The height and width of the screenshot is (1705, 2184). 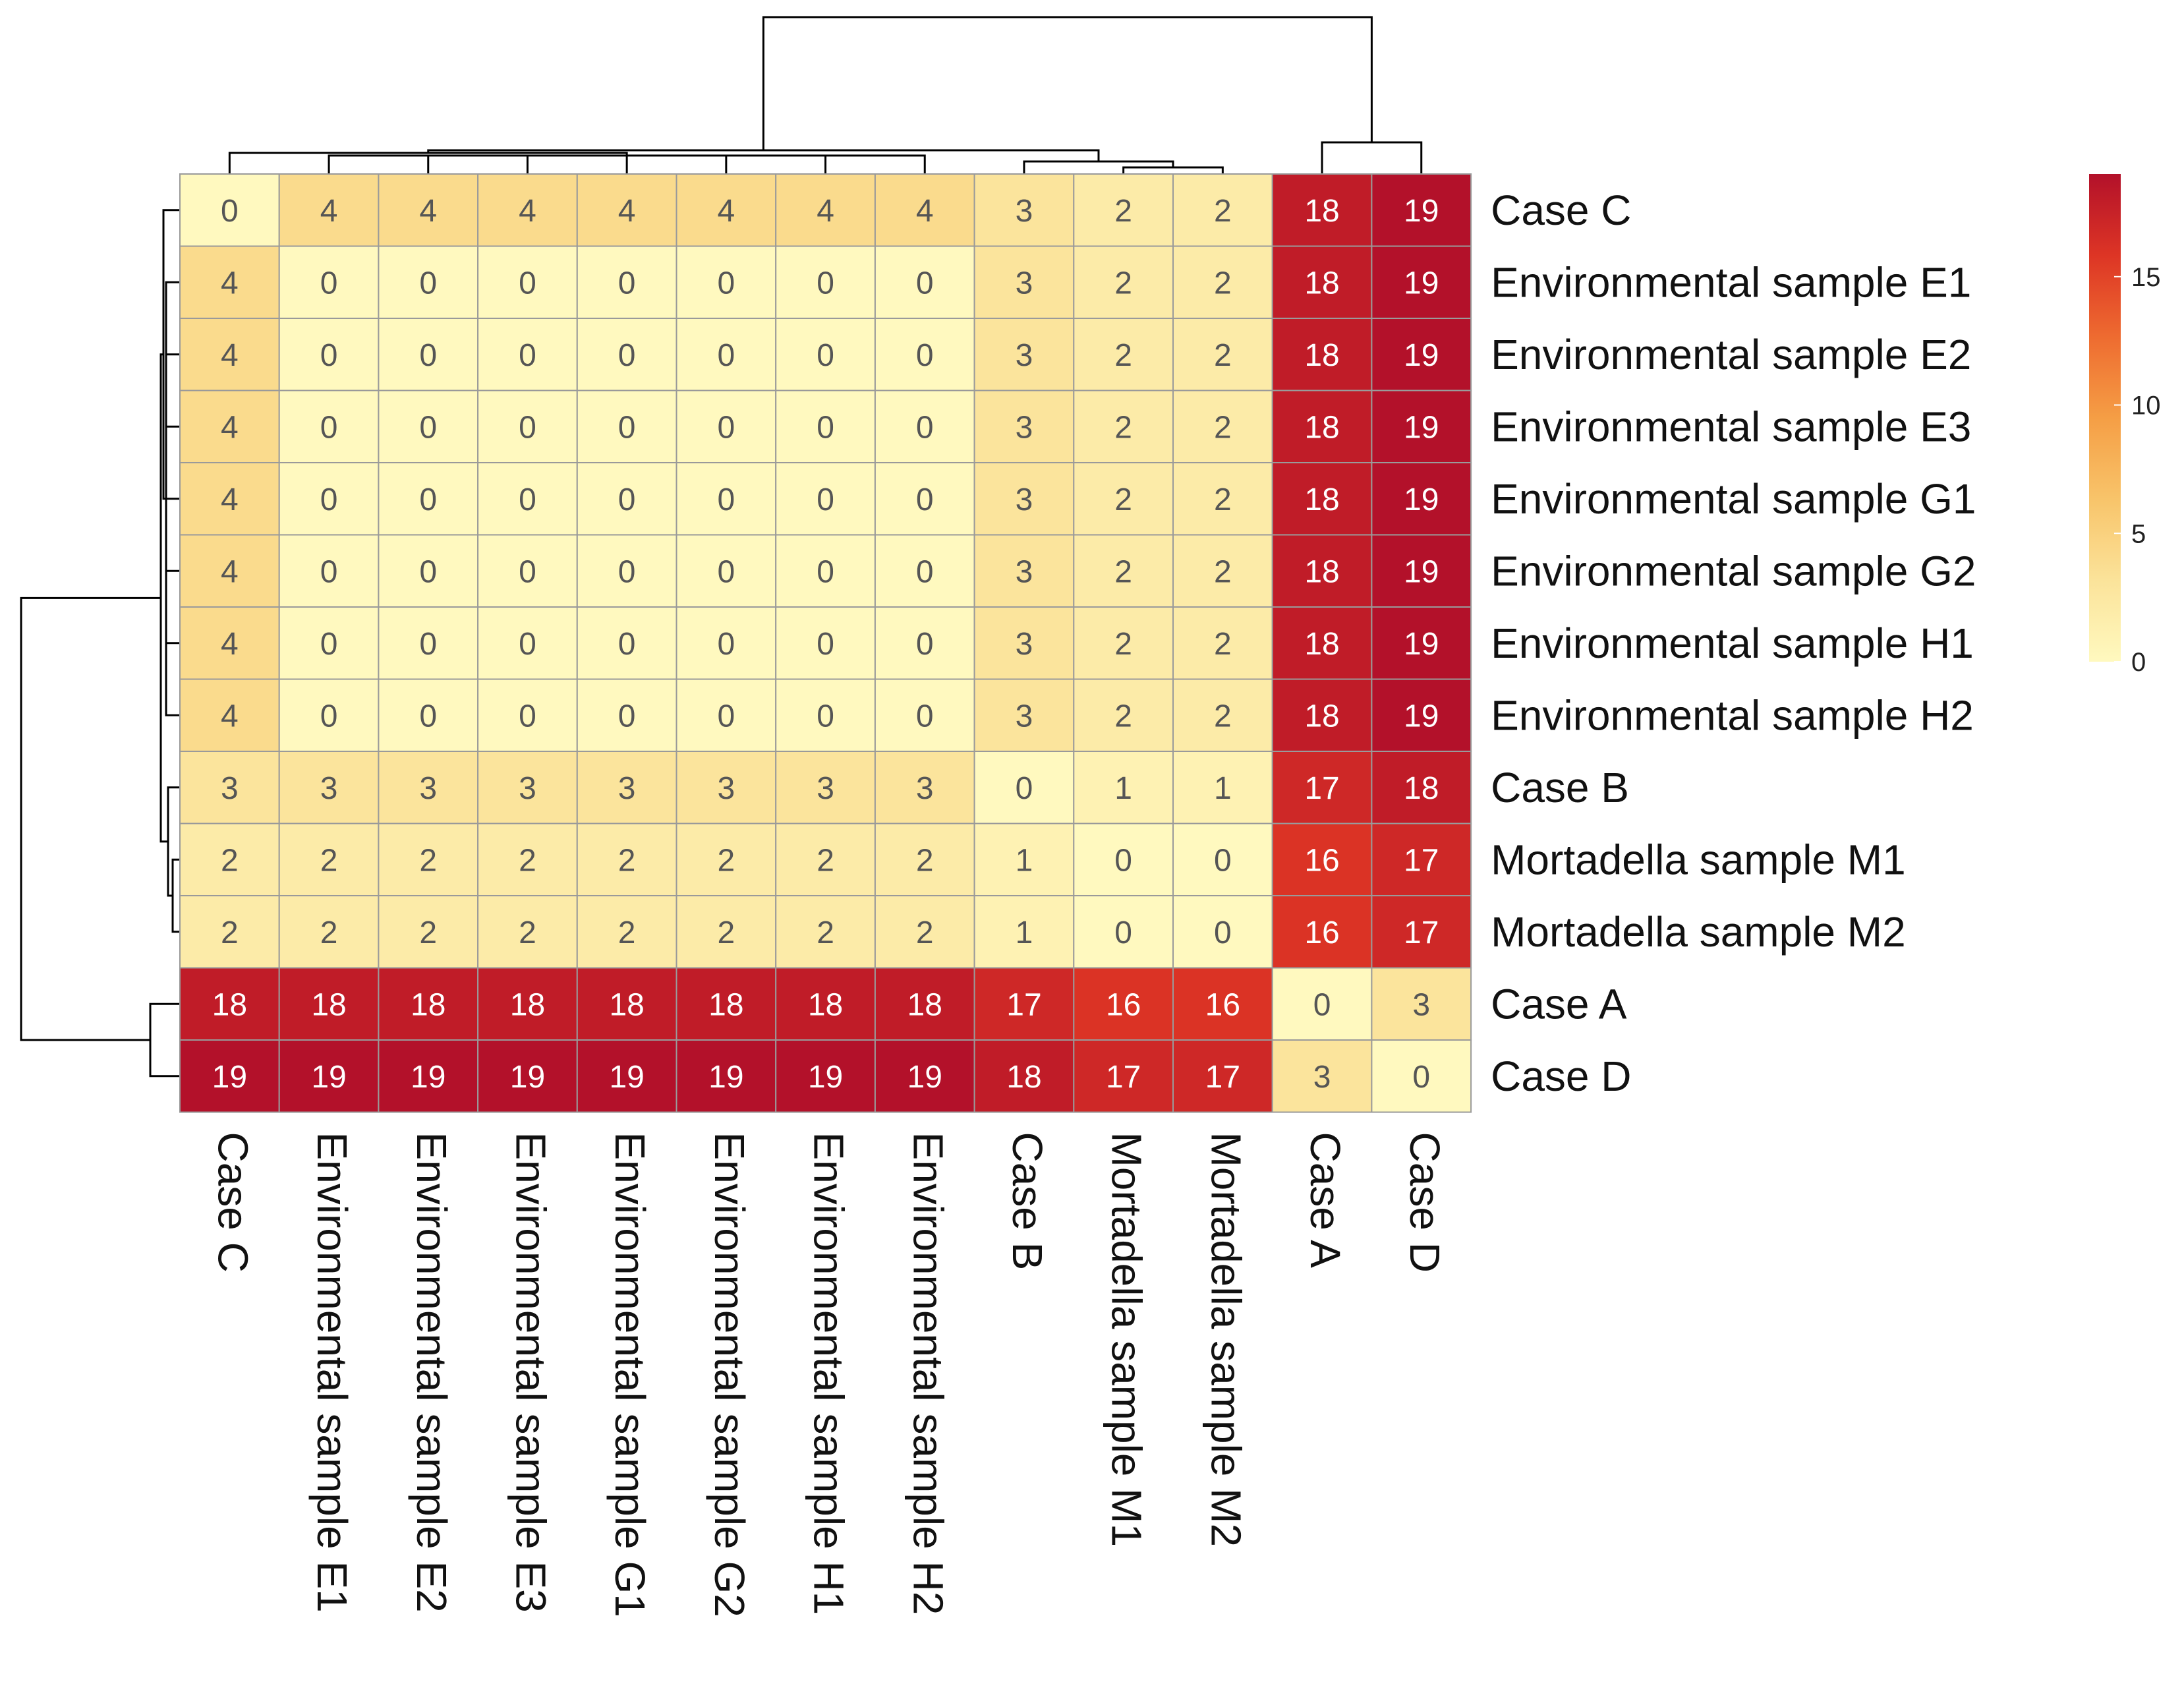 I want to click on row-label: Case C, so click(x=1561, y=210).